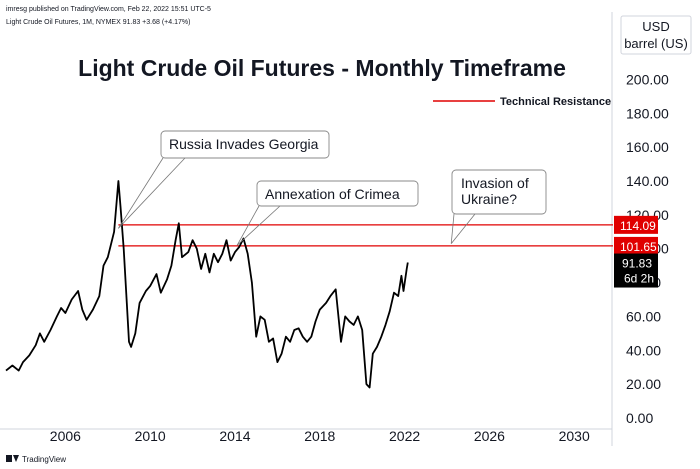 The height and width of the screenshot is (469, 700). Describe the element at coordinates (44, 459) in the screenshot. I see `footer-brand: TradingView` at that location.